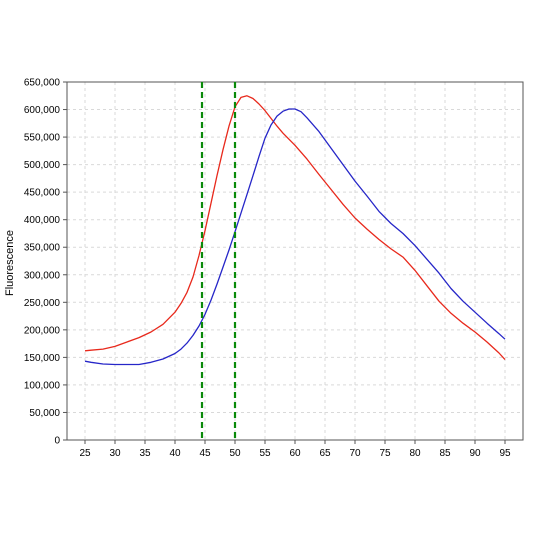  Describe the element at coordinates (42, 220) in the screenshot. I see `y-tick-label: 400,000` at that location.